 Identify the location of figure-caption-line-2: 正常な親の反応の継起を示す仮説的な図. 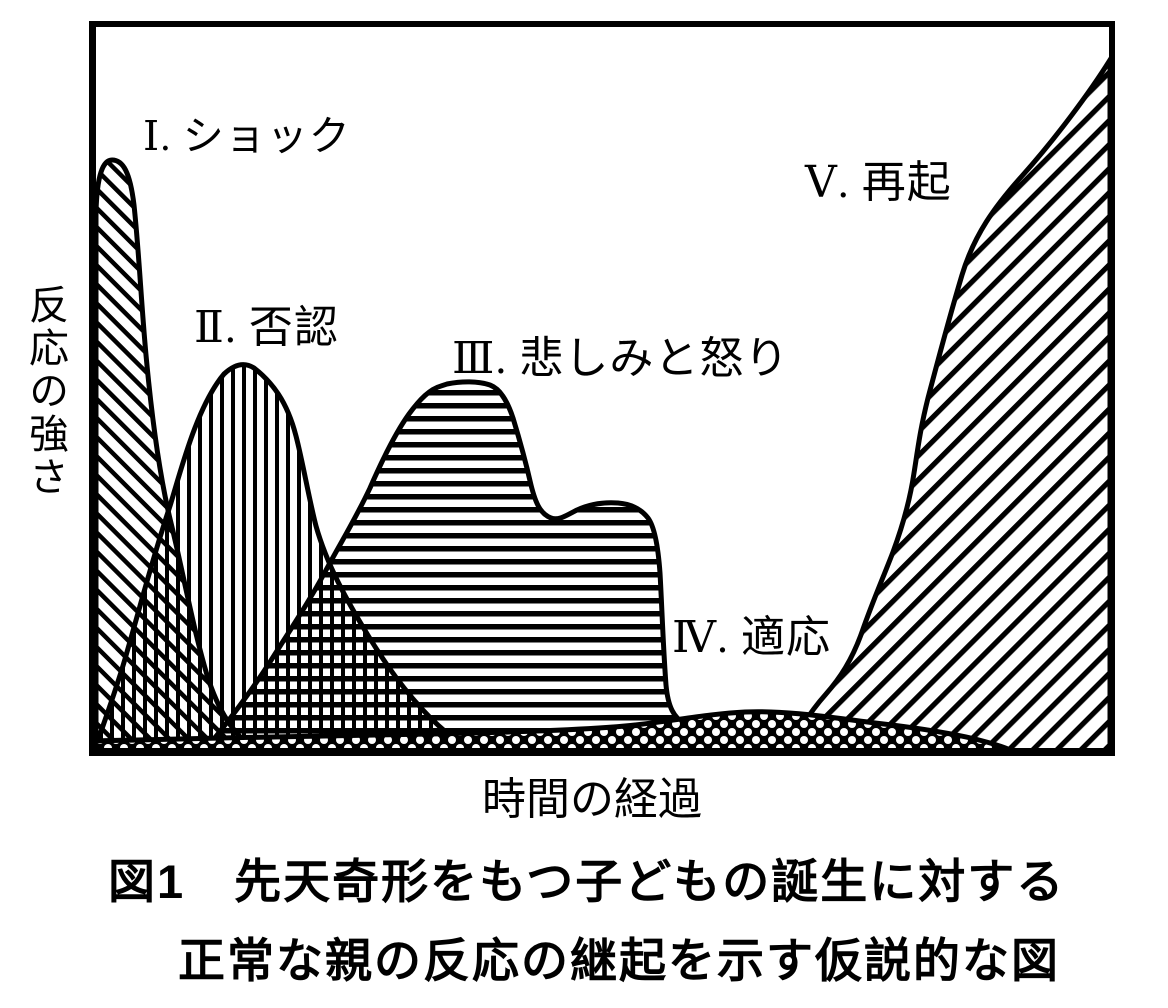
(619, 960).